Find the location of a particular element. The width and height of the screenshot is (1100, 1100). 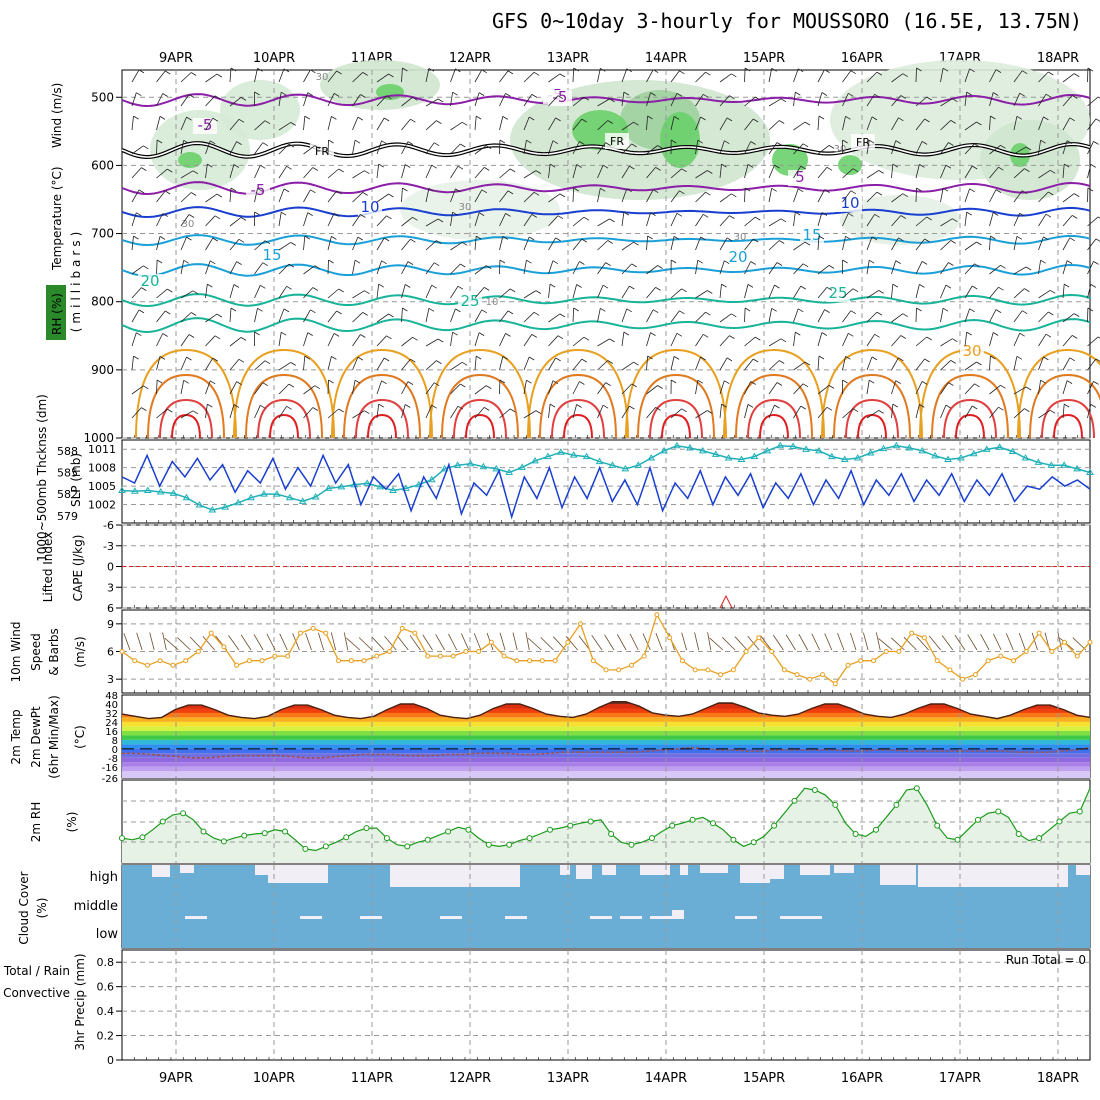

bottom-date-label: 12APR is located at coordinates (470, 1078).